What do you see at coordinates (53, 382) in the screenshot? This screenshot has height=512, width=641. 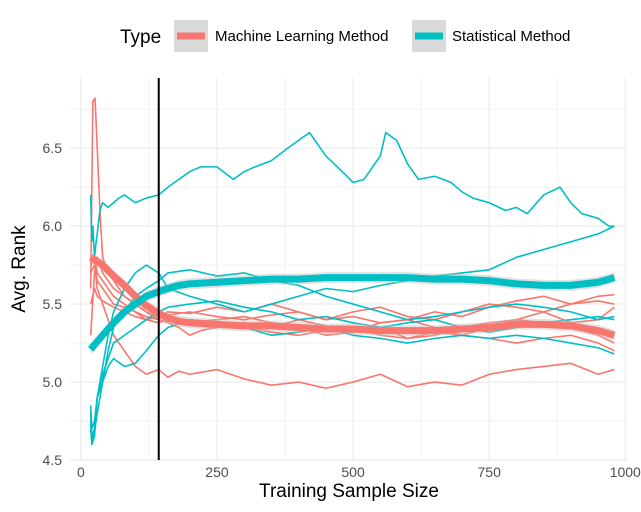 I see `y-tick-label: 5.0` at bounding box center [53, 382].